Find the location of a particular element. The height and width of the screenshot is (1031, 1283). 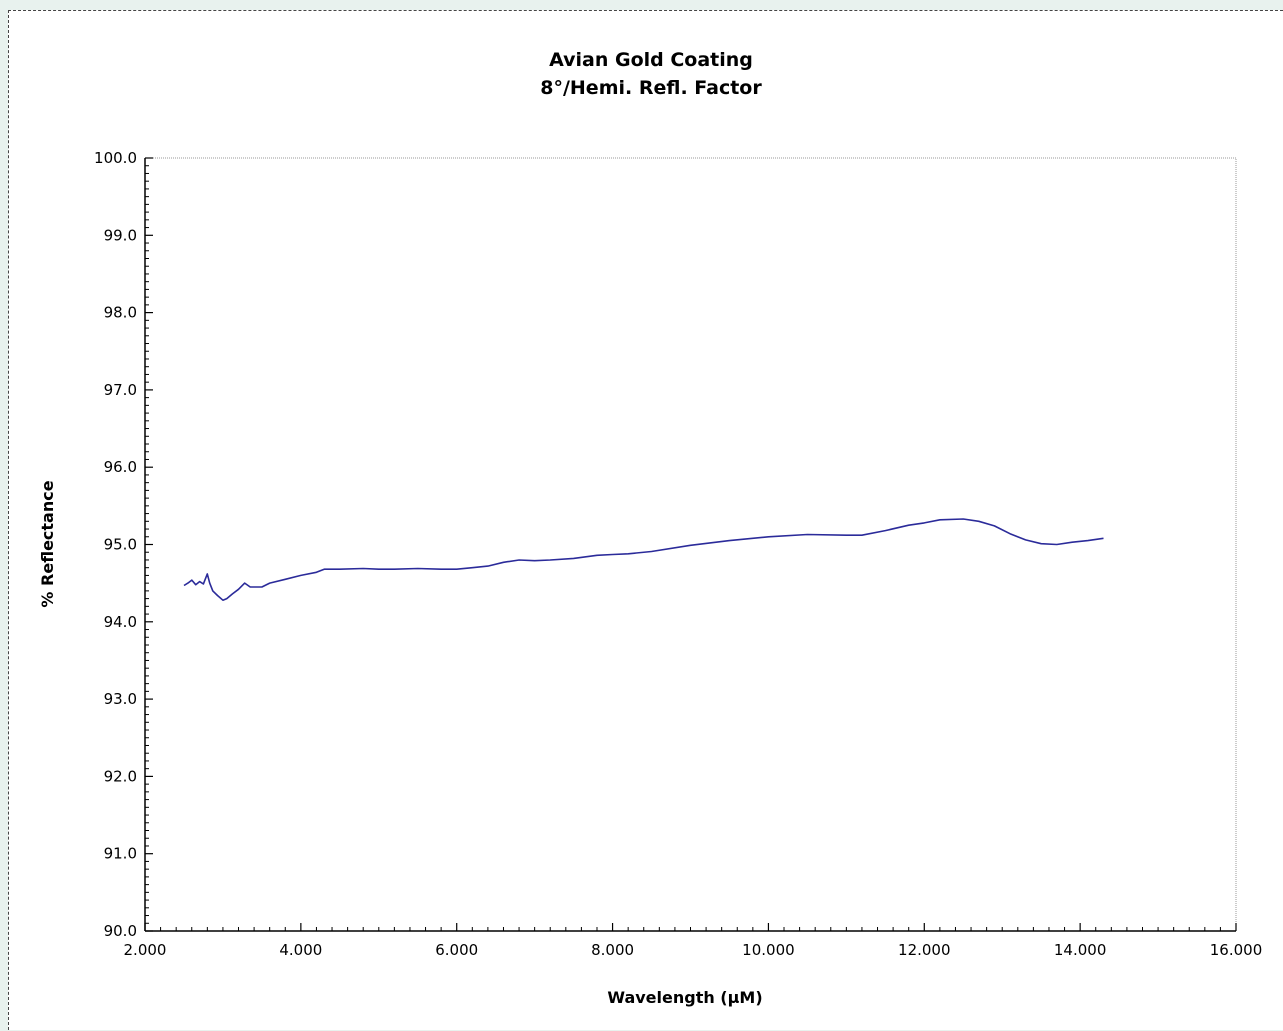

x-tick-label: 6.000 is located at coordinates (456, 950).